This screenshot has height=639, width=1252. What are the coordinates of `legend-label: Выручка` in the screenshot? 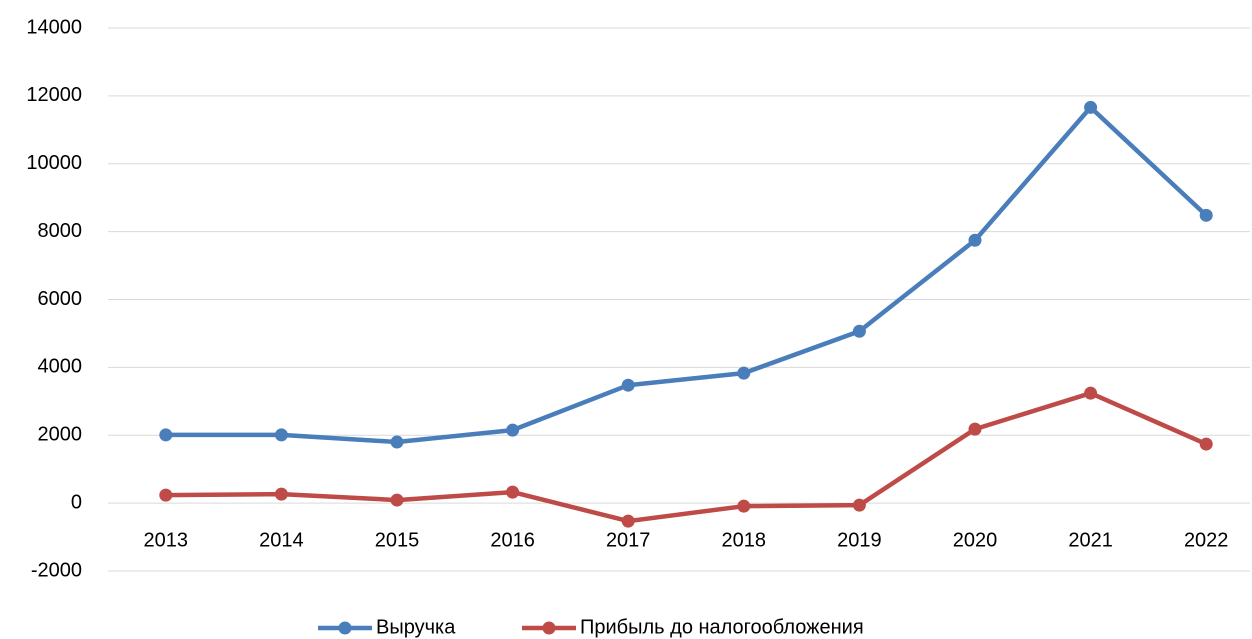 It's located at (416, 627).